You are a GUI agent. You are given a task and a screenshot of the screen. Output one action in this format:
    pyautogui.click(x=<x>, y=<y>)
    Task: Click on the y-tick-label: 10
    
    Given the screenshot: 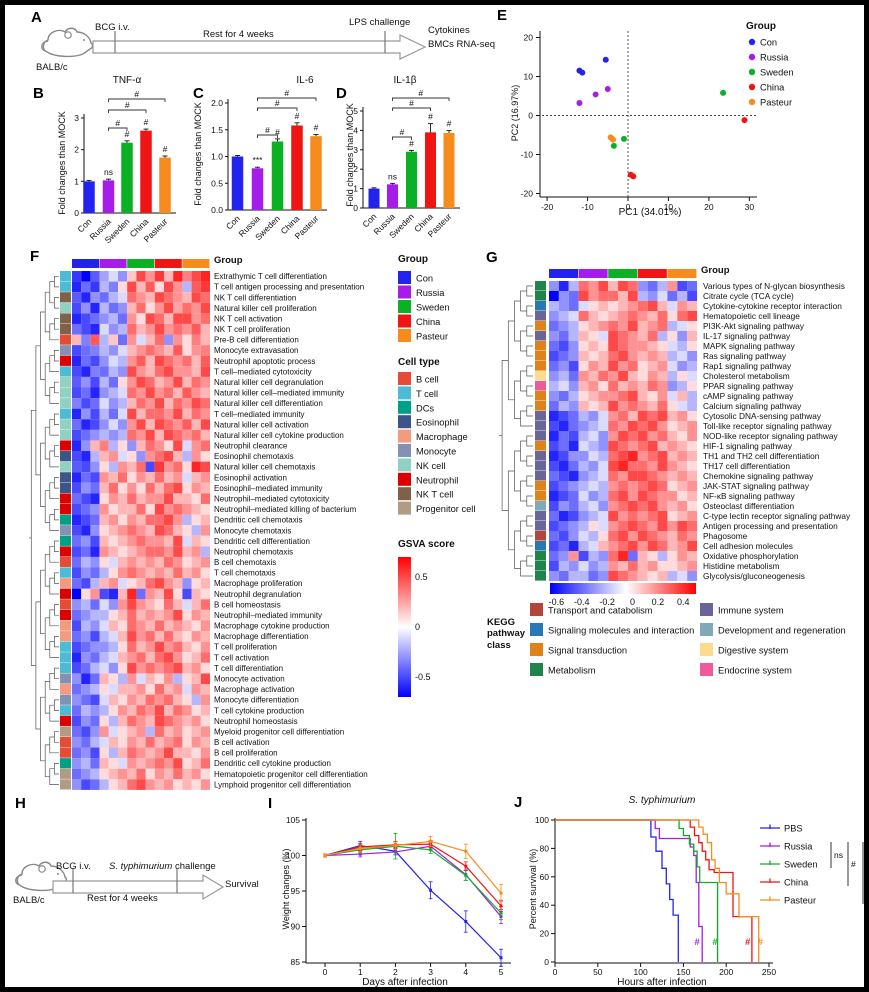 What is the action you would take?
    pyautogui.click(x=529, y=77)
    